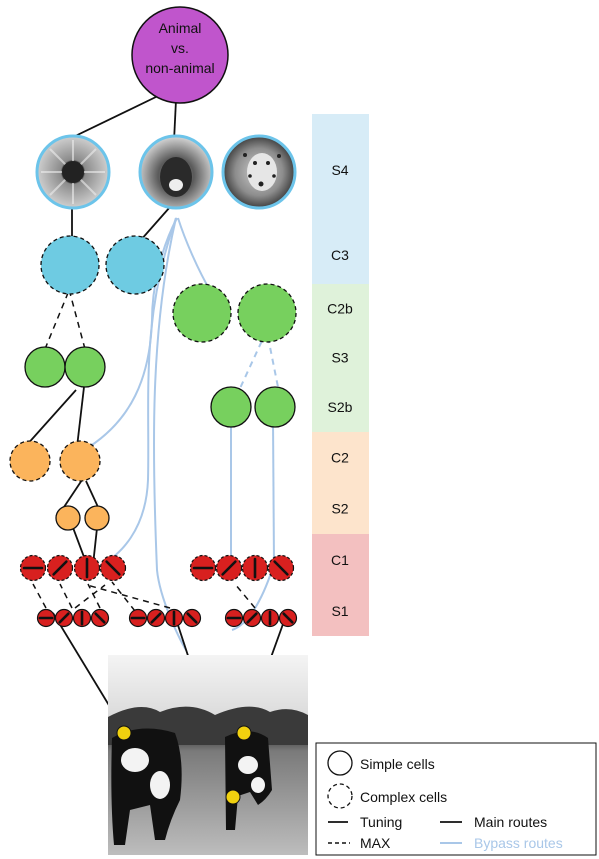  I want to click on layer-label: C1, so click(340, 560).